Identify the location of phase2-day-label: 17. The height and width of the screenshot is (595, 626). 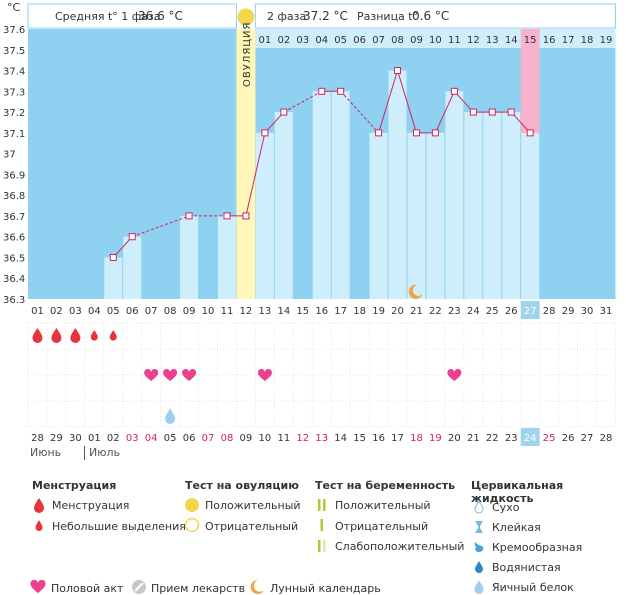
(568, 40).